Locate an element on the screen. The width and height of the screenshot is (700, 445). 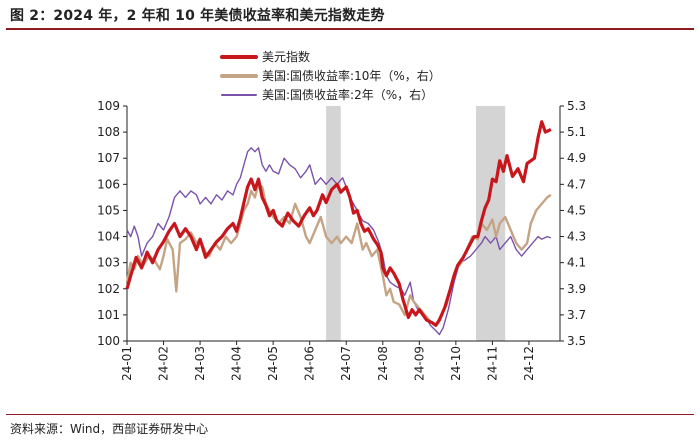
right-tick-label: 5.1 is located at coordinates (576, 132).